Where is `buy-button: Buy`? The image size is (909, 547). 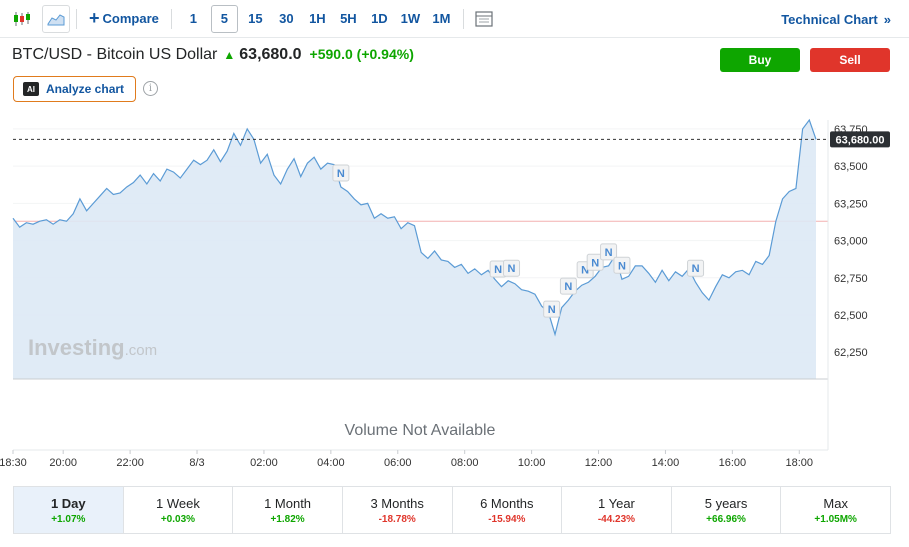 buy-button: Buy is located at coordinates (760, 60).